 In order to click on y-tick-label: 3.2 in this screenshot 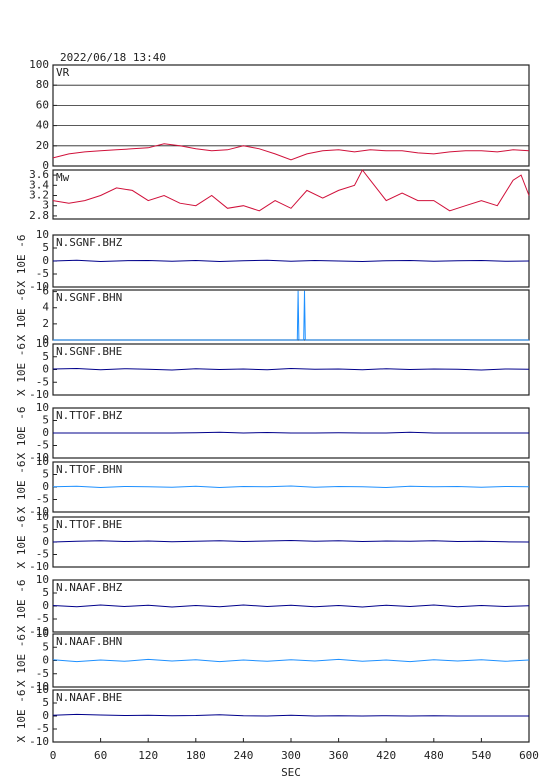, I will do `click(39, 195)`.